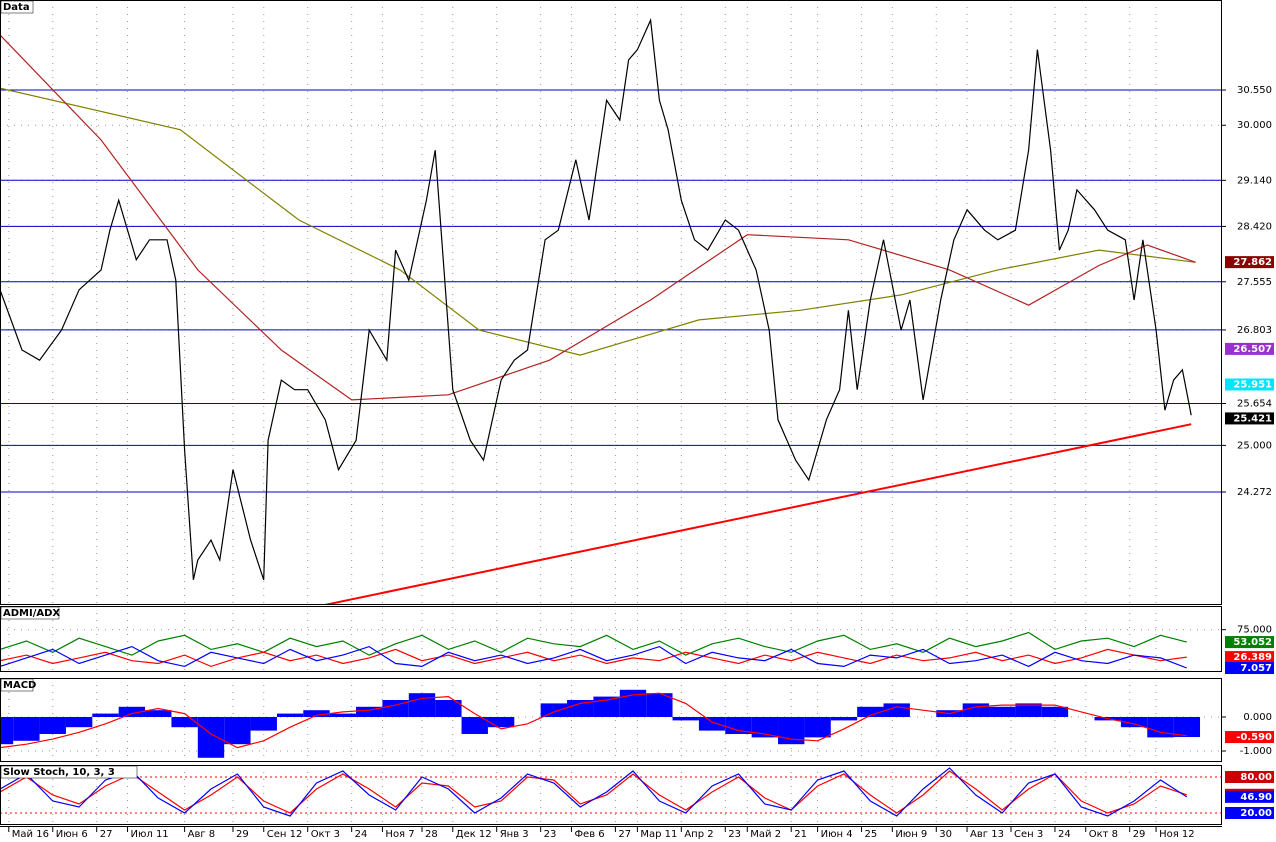 This screenshot has height=842, width=1276. I want to click on x-tick-label: Окт 3, so click(325, 834).